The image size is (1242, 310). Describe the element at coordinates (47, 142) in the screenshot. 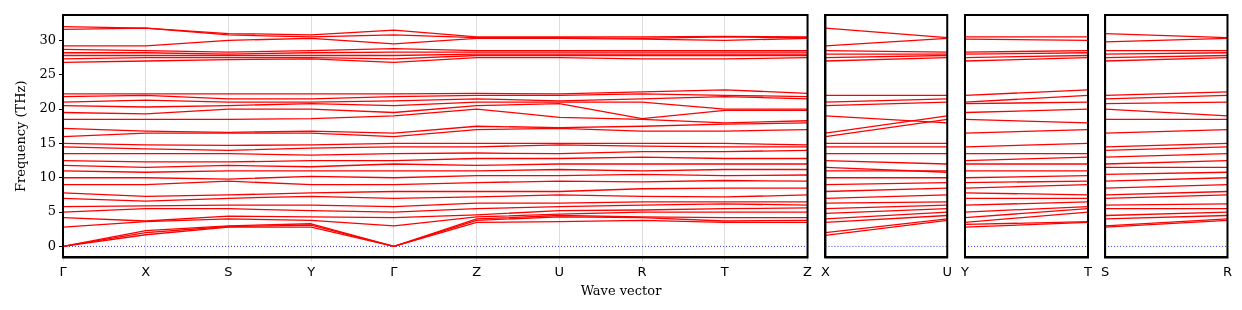

I see `y-tick-label: 15` at that location.